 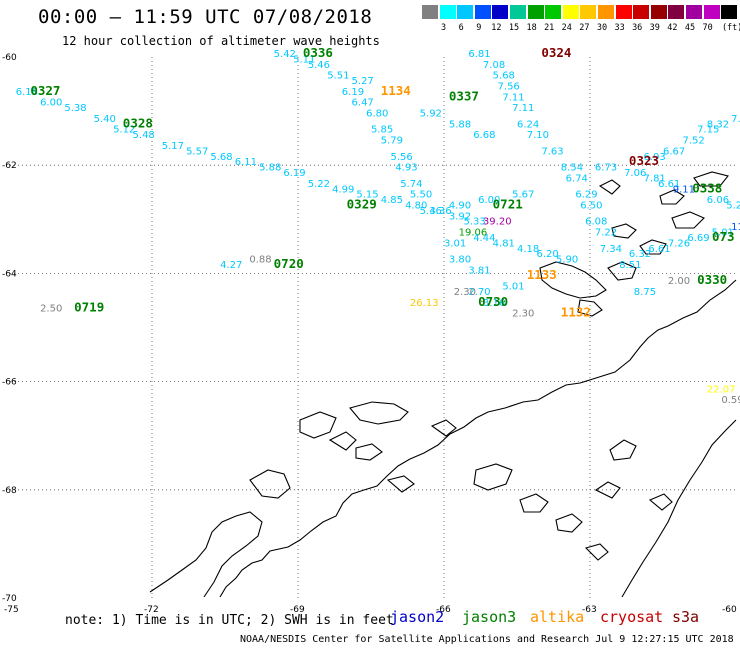 I want to click on wave-height-value: 5.48, so click(x=144, y=135).